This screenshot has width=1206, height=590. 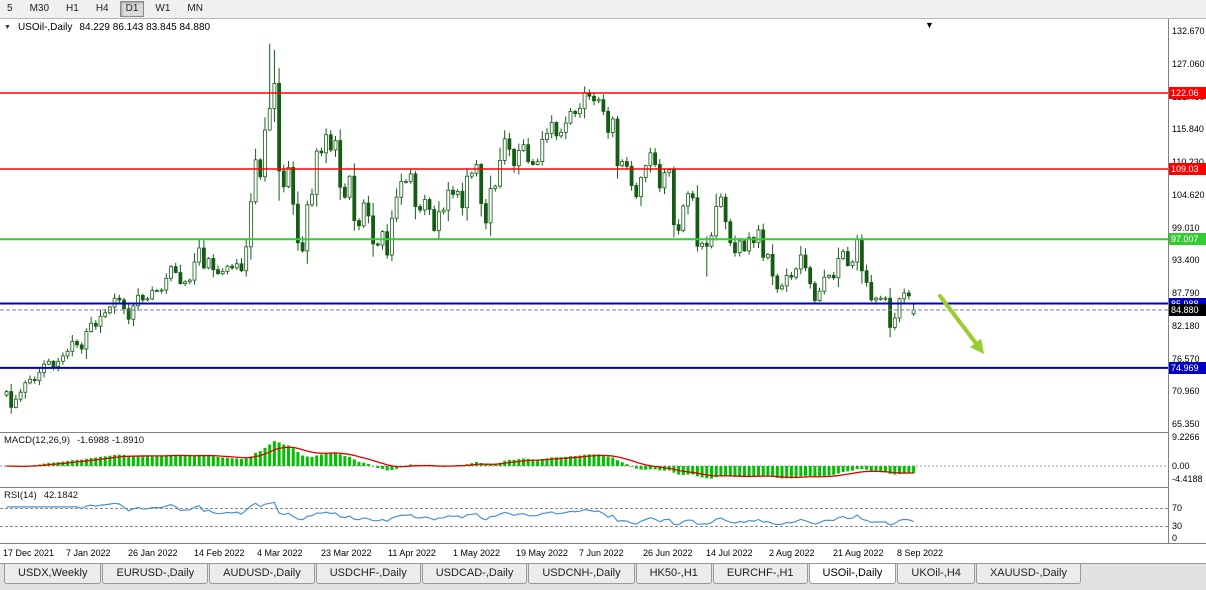 What do you see at coordinates (581, 574) in the screenshot?
I see `tab-usdcnh-daily: USDCNH-,Daily` at bounding box center [581, 574].